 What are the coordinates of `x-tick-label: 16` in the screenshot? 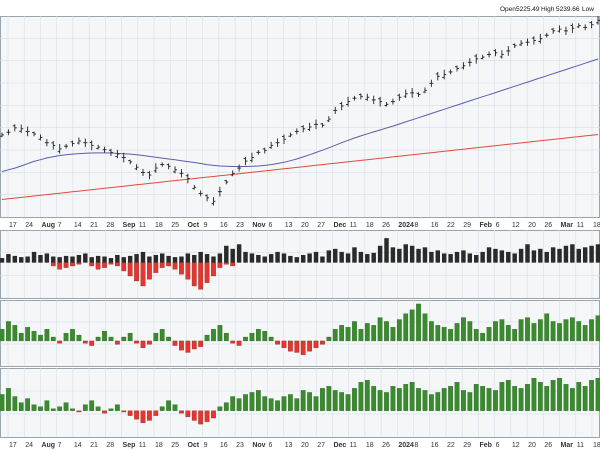 It's located at (435, 225).